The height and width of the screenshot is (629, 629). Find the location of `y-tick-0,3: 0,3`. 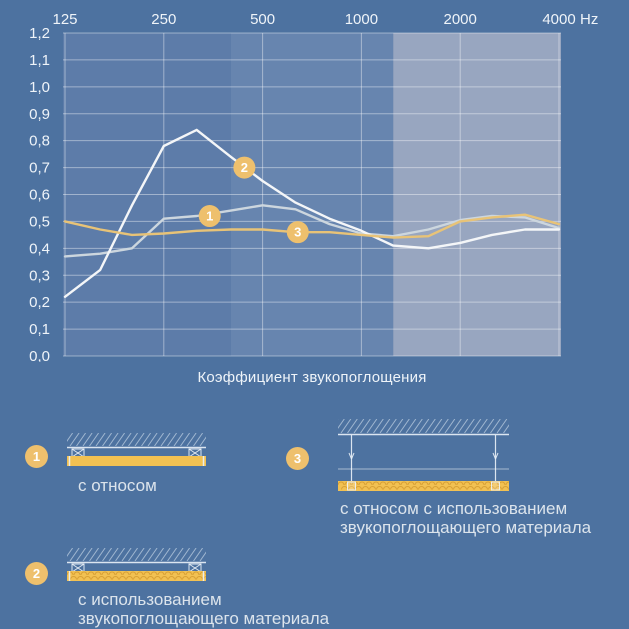

y-tick-0,3: 0,3 is located at coordinates (39, 275).